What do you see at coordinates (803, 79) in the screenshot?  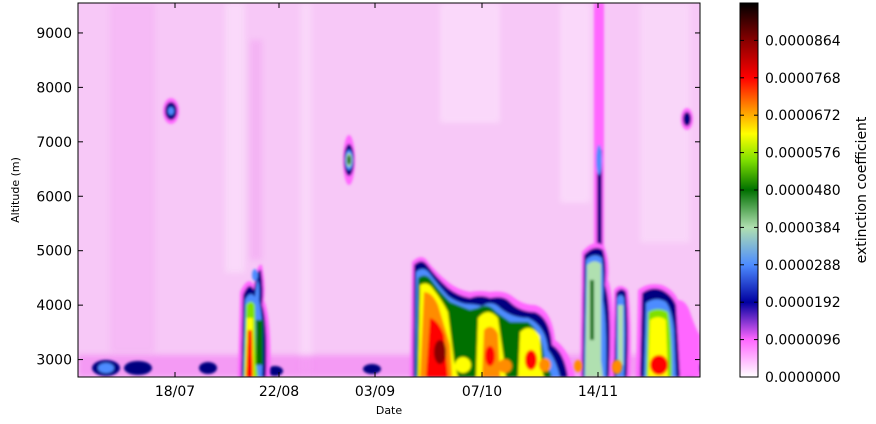 I see `colorbar-tick-label: 0.0000768` at bounding box center [803, 79].